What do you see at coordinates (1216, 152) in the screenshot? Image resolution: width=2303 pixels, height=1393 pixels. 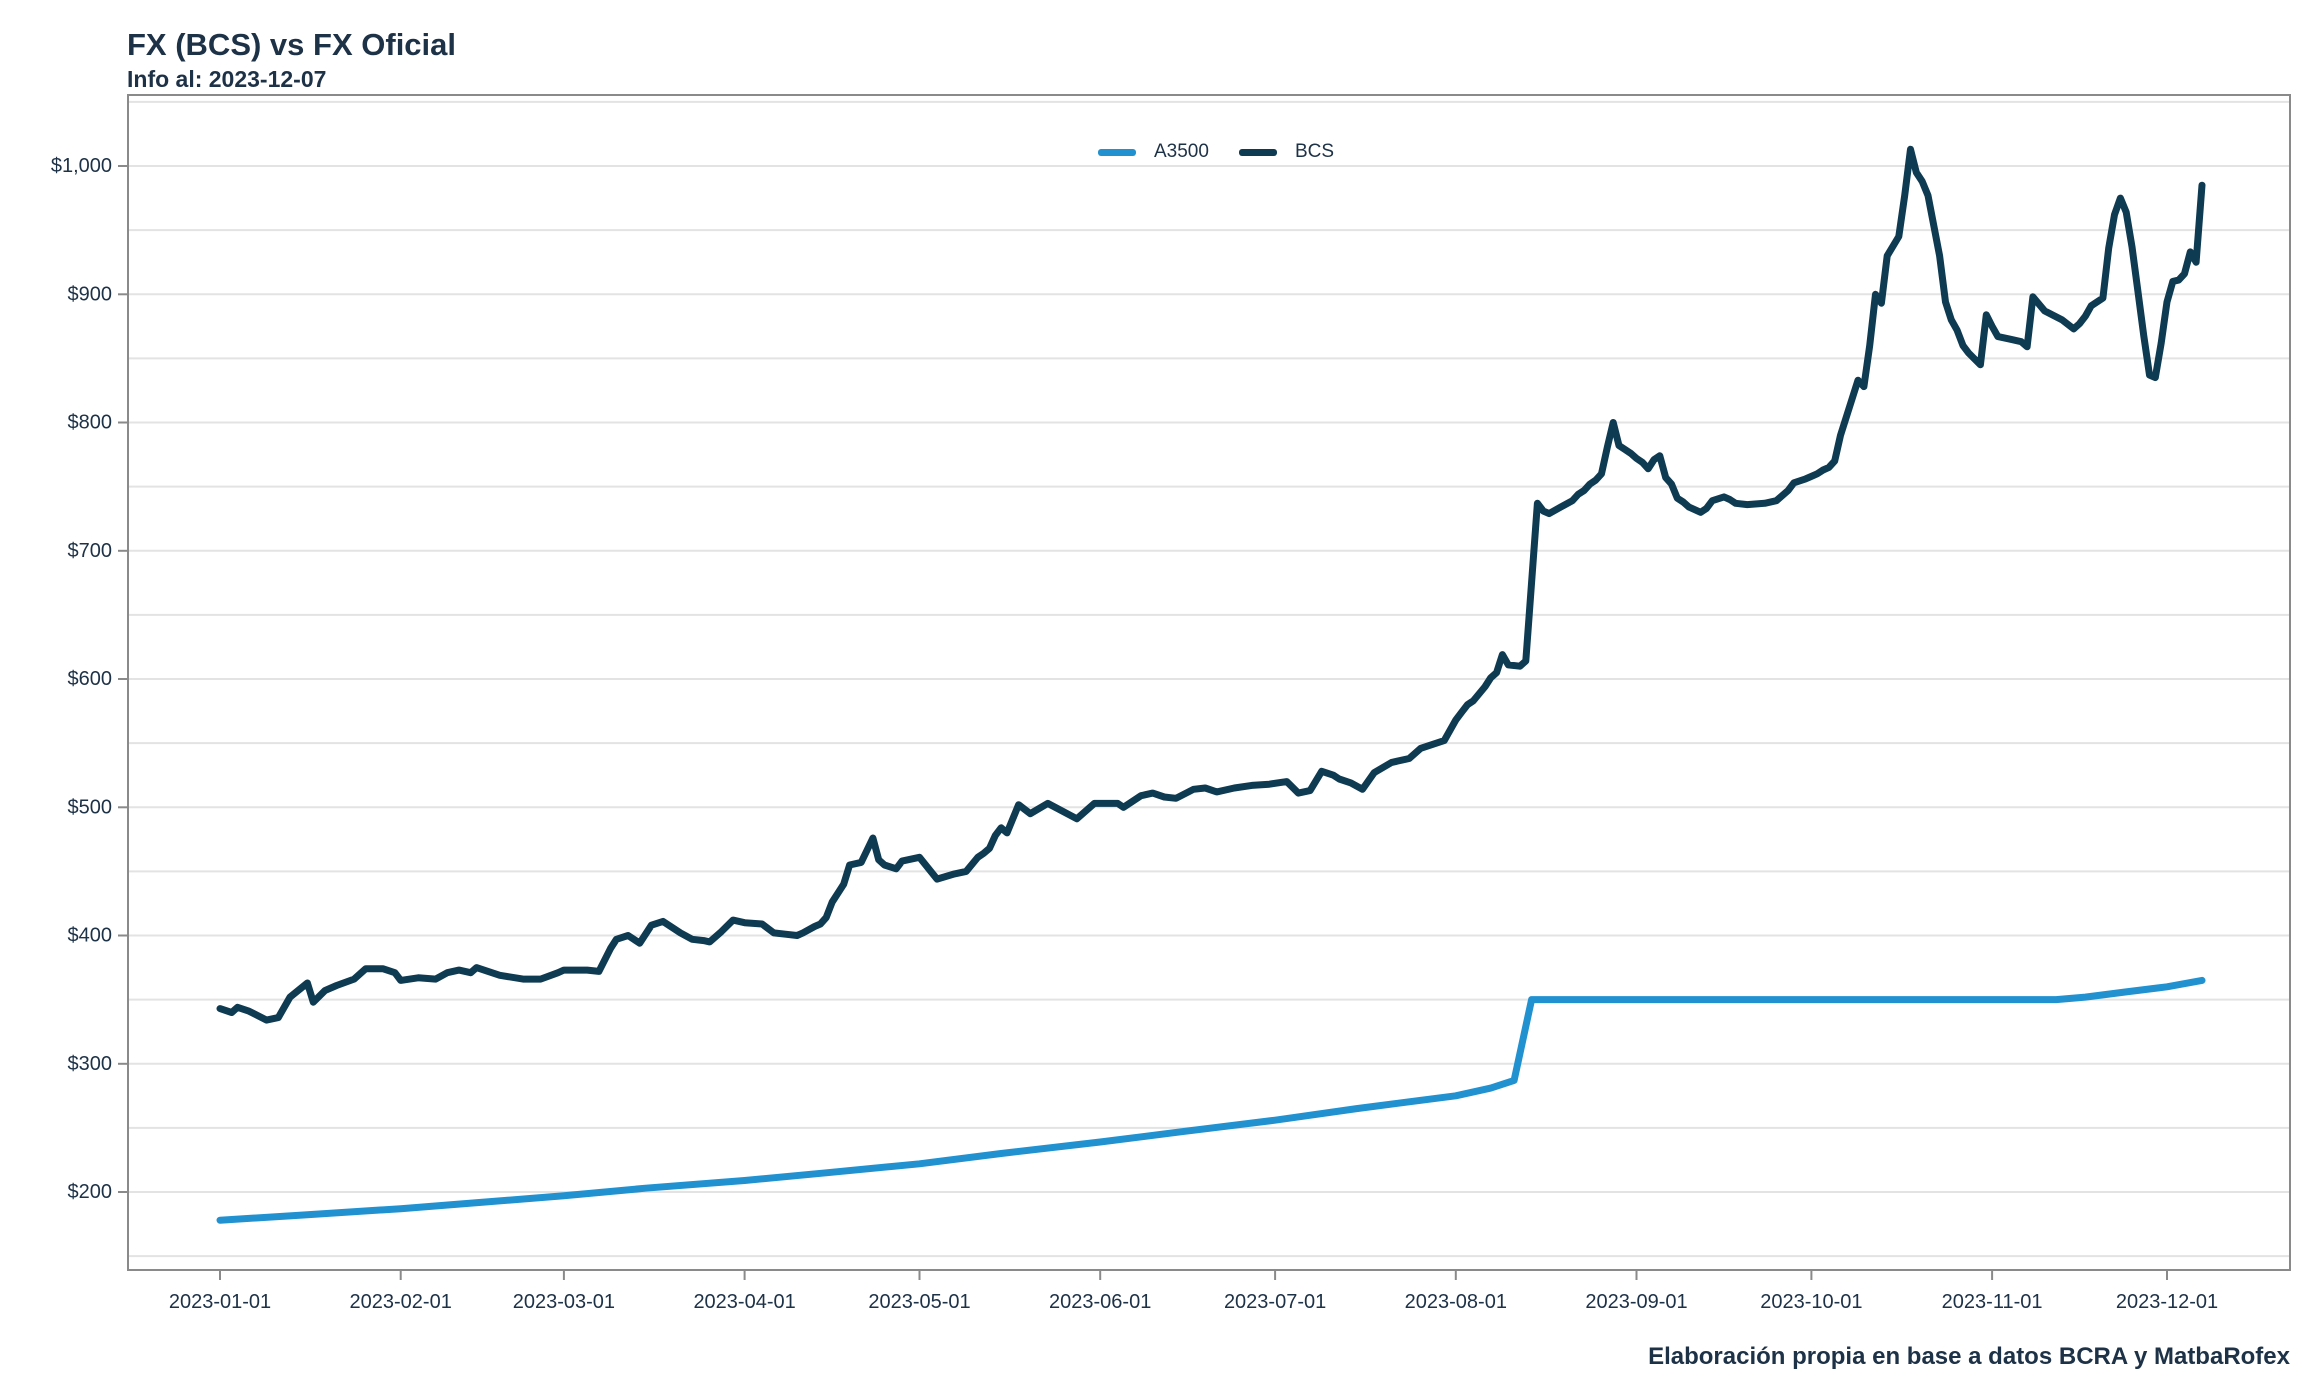 I see `chart-legend: A3500 BCS` at bounding box center [1216, 152].